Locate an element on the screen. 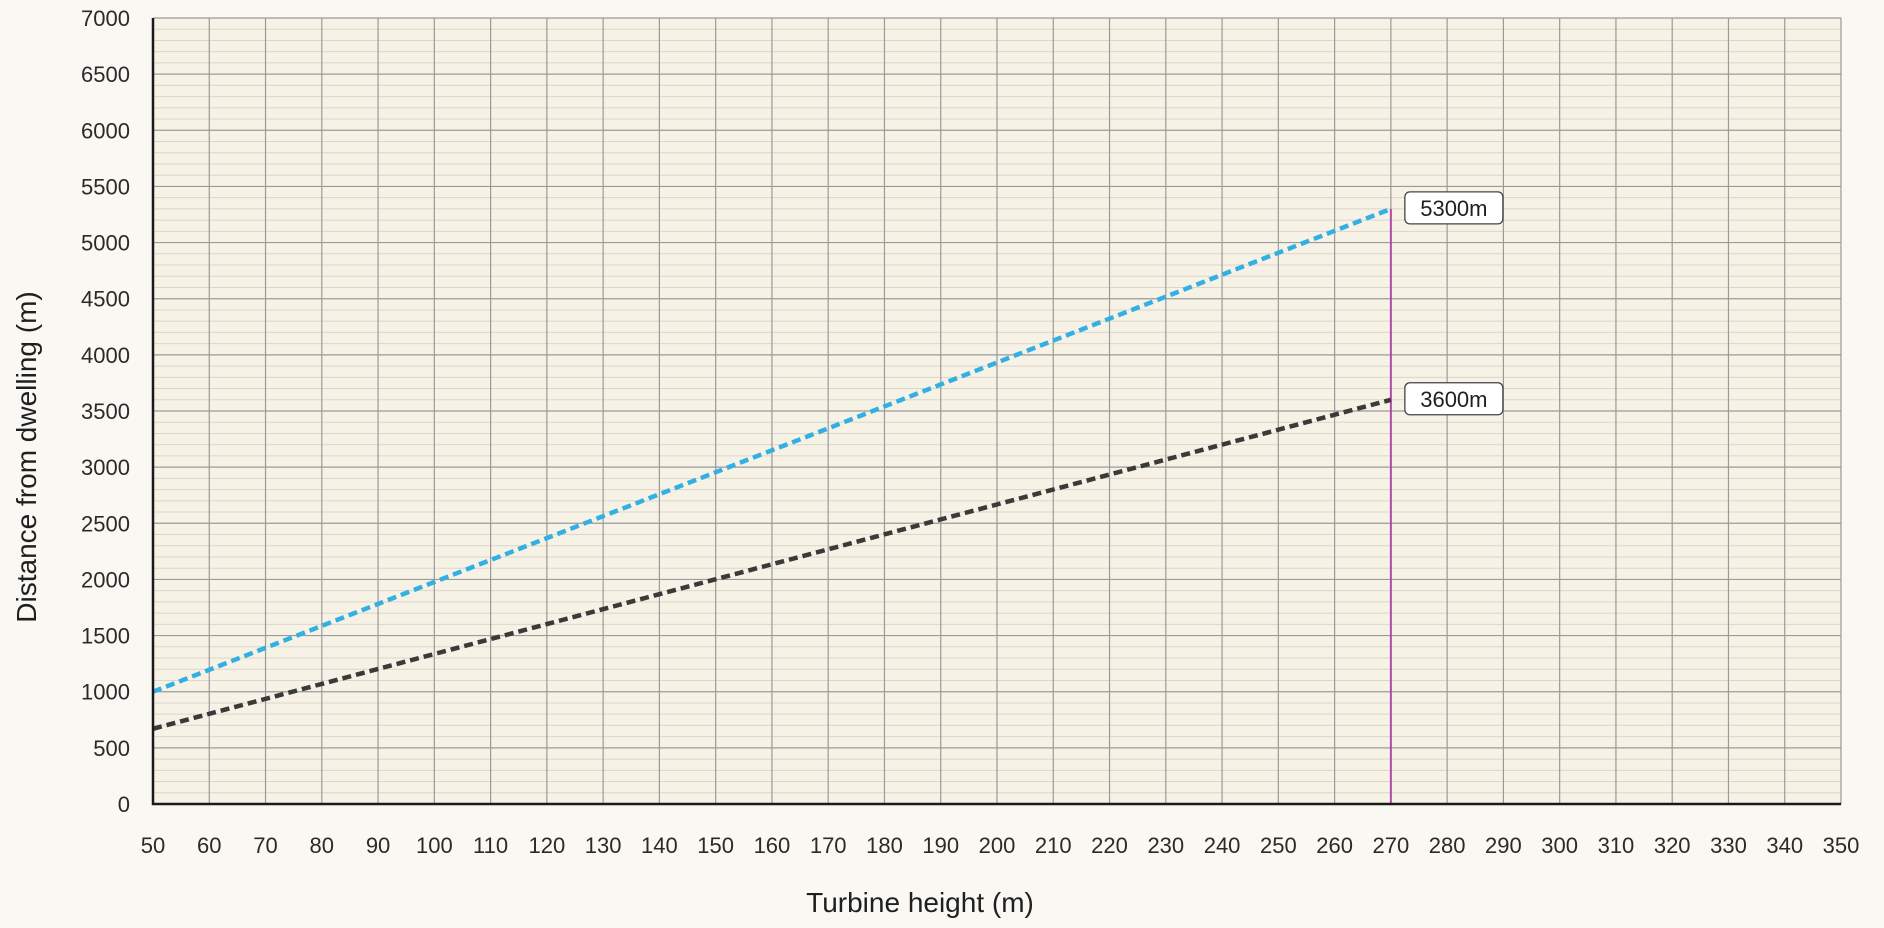 The height and width of the screenshot is (928, 1884). x-tick-label: 330 is located at coordinates (1728, 845).